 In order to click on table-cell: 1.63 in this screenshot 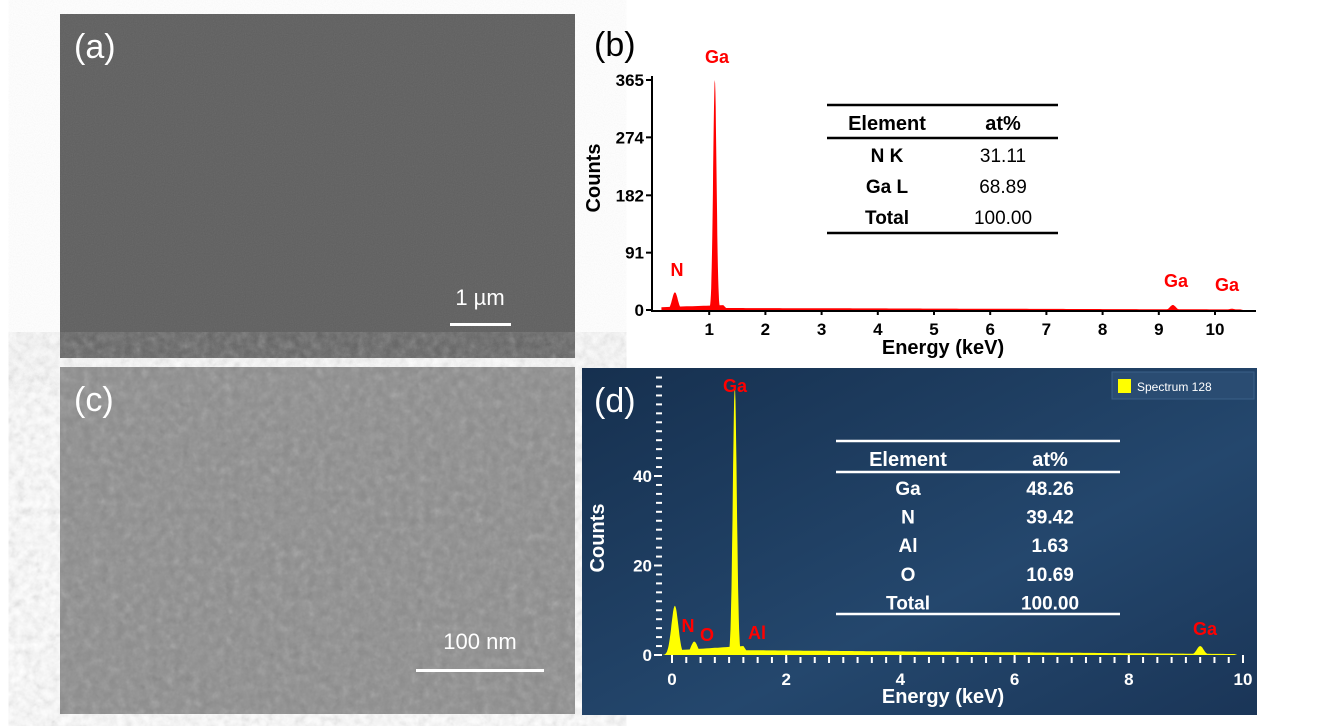, I will do `click(1050, 546)`.